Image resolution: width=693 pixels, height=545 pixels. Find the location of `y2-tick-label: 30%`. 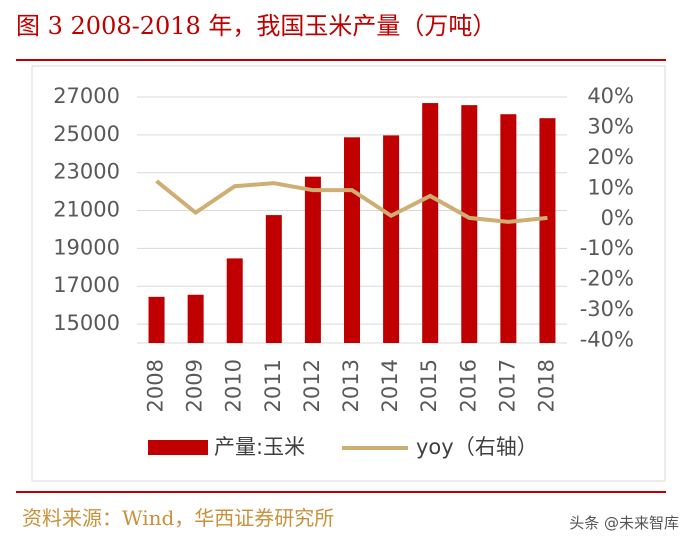

y2-tick-label: 30% is located at coordinates (610, 126).